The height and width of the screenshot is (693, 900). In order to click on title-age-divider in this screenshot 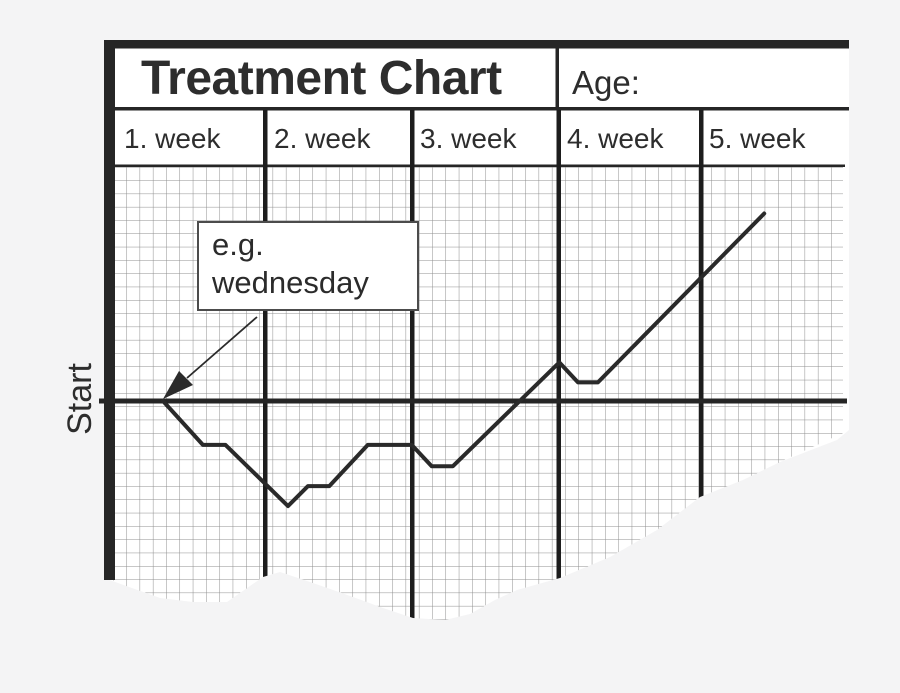, I will do `click(557, 78)`.